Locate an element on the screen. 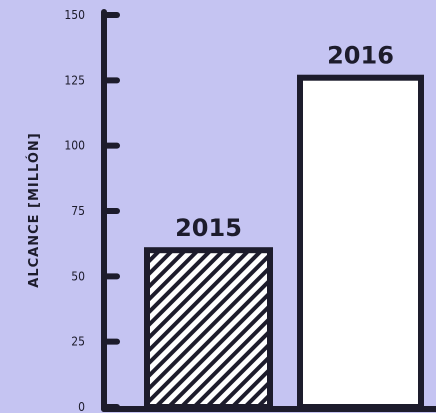 The height and width of the screenshot is (413, 436). y-axis-label: ALCANCE [MILLÓN] is located at coordinates (34, 209).